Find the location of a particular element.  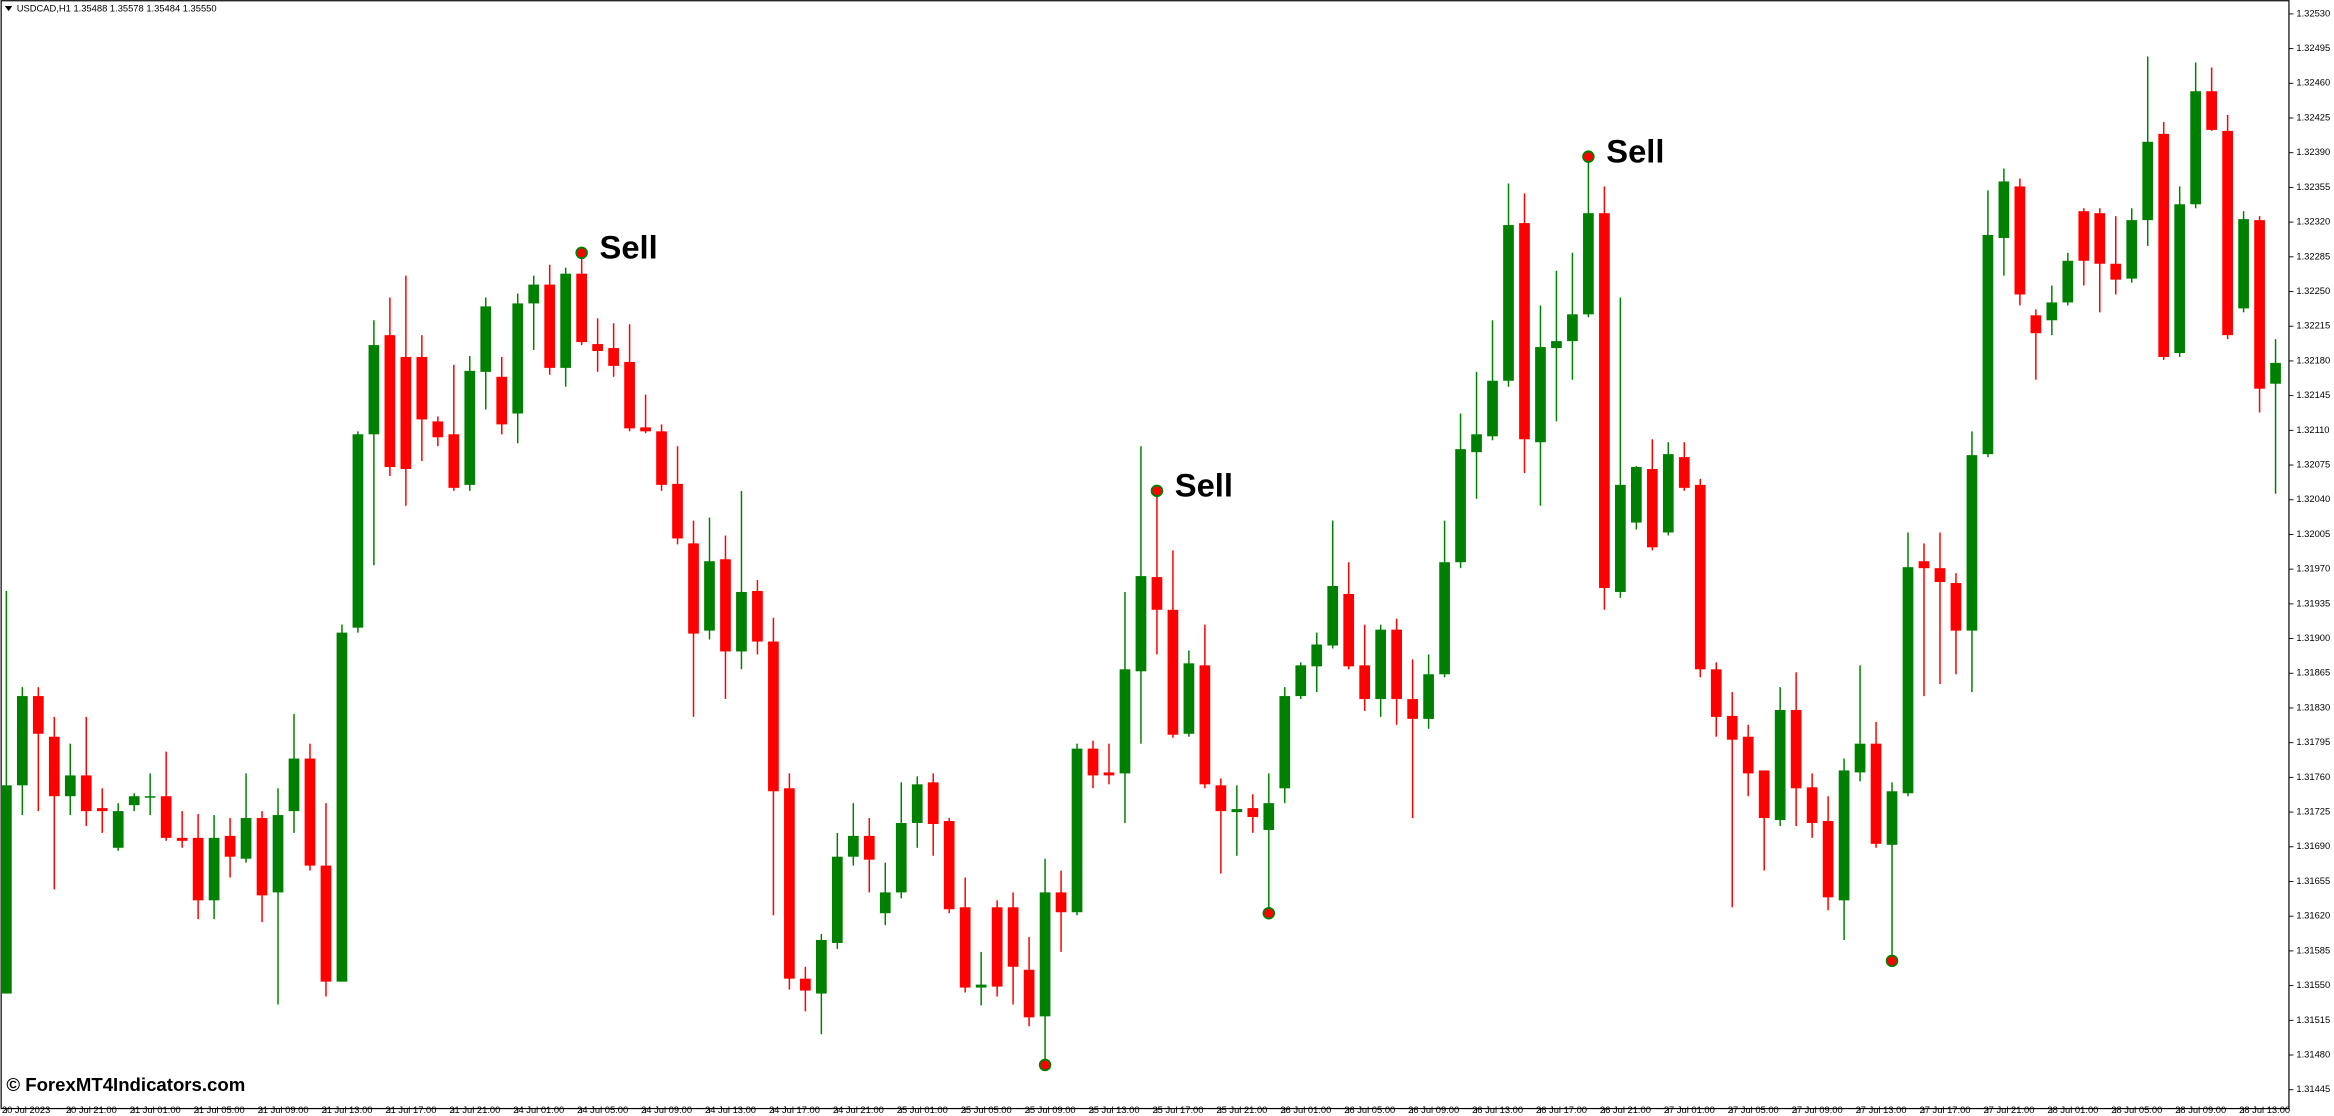

sell-signal-label: Sell is located at coordinates (1204, 484).